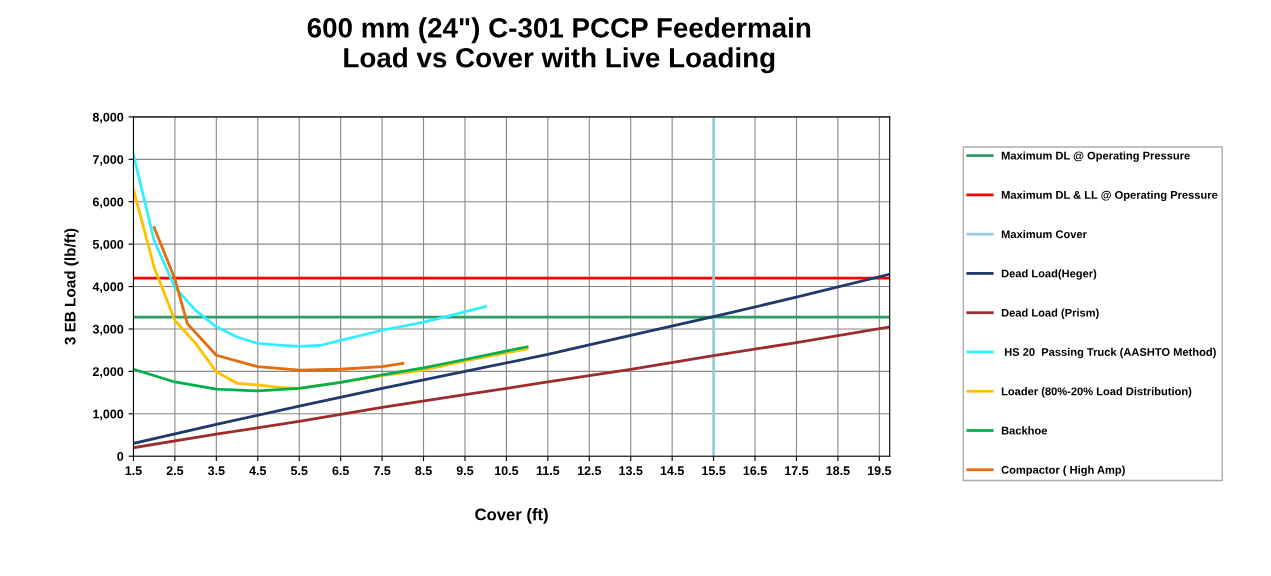 The width and height of the screenshot is (1271, 576). Describe the element at coordinates (1063, 470) in the screenshot. I see `legend-label: Compactor ( High Amp)` at that location.